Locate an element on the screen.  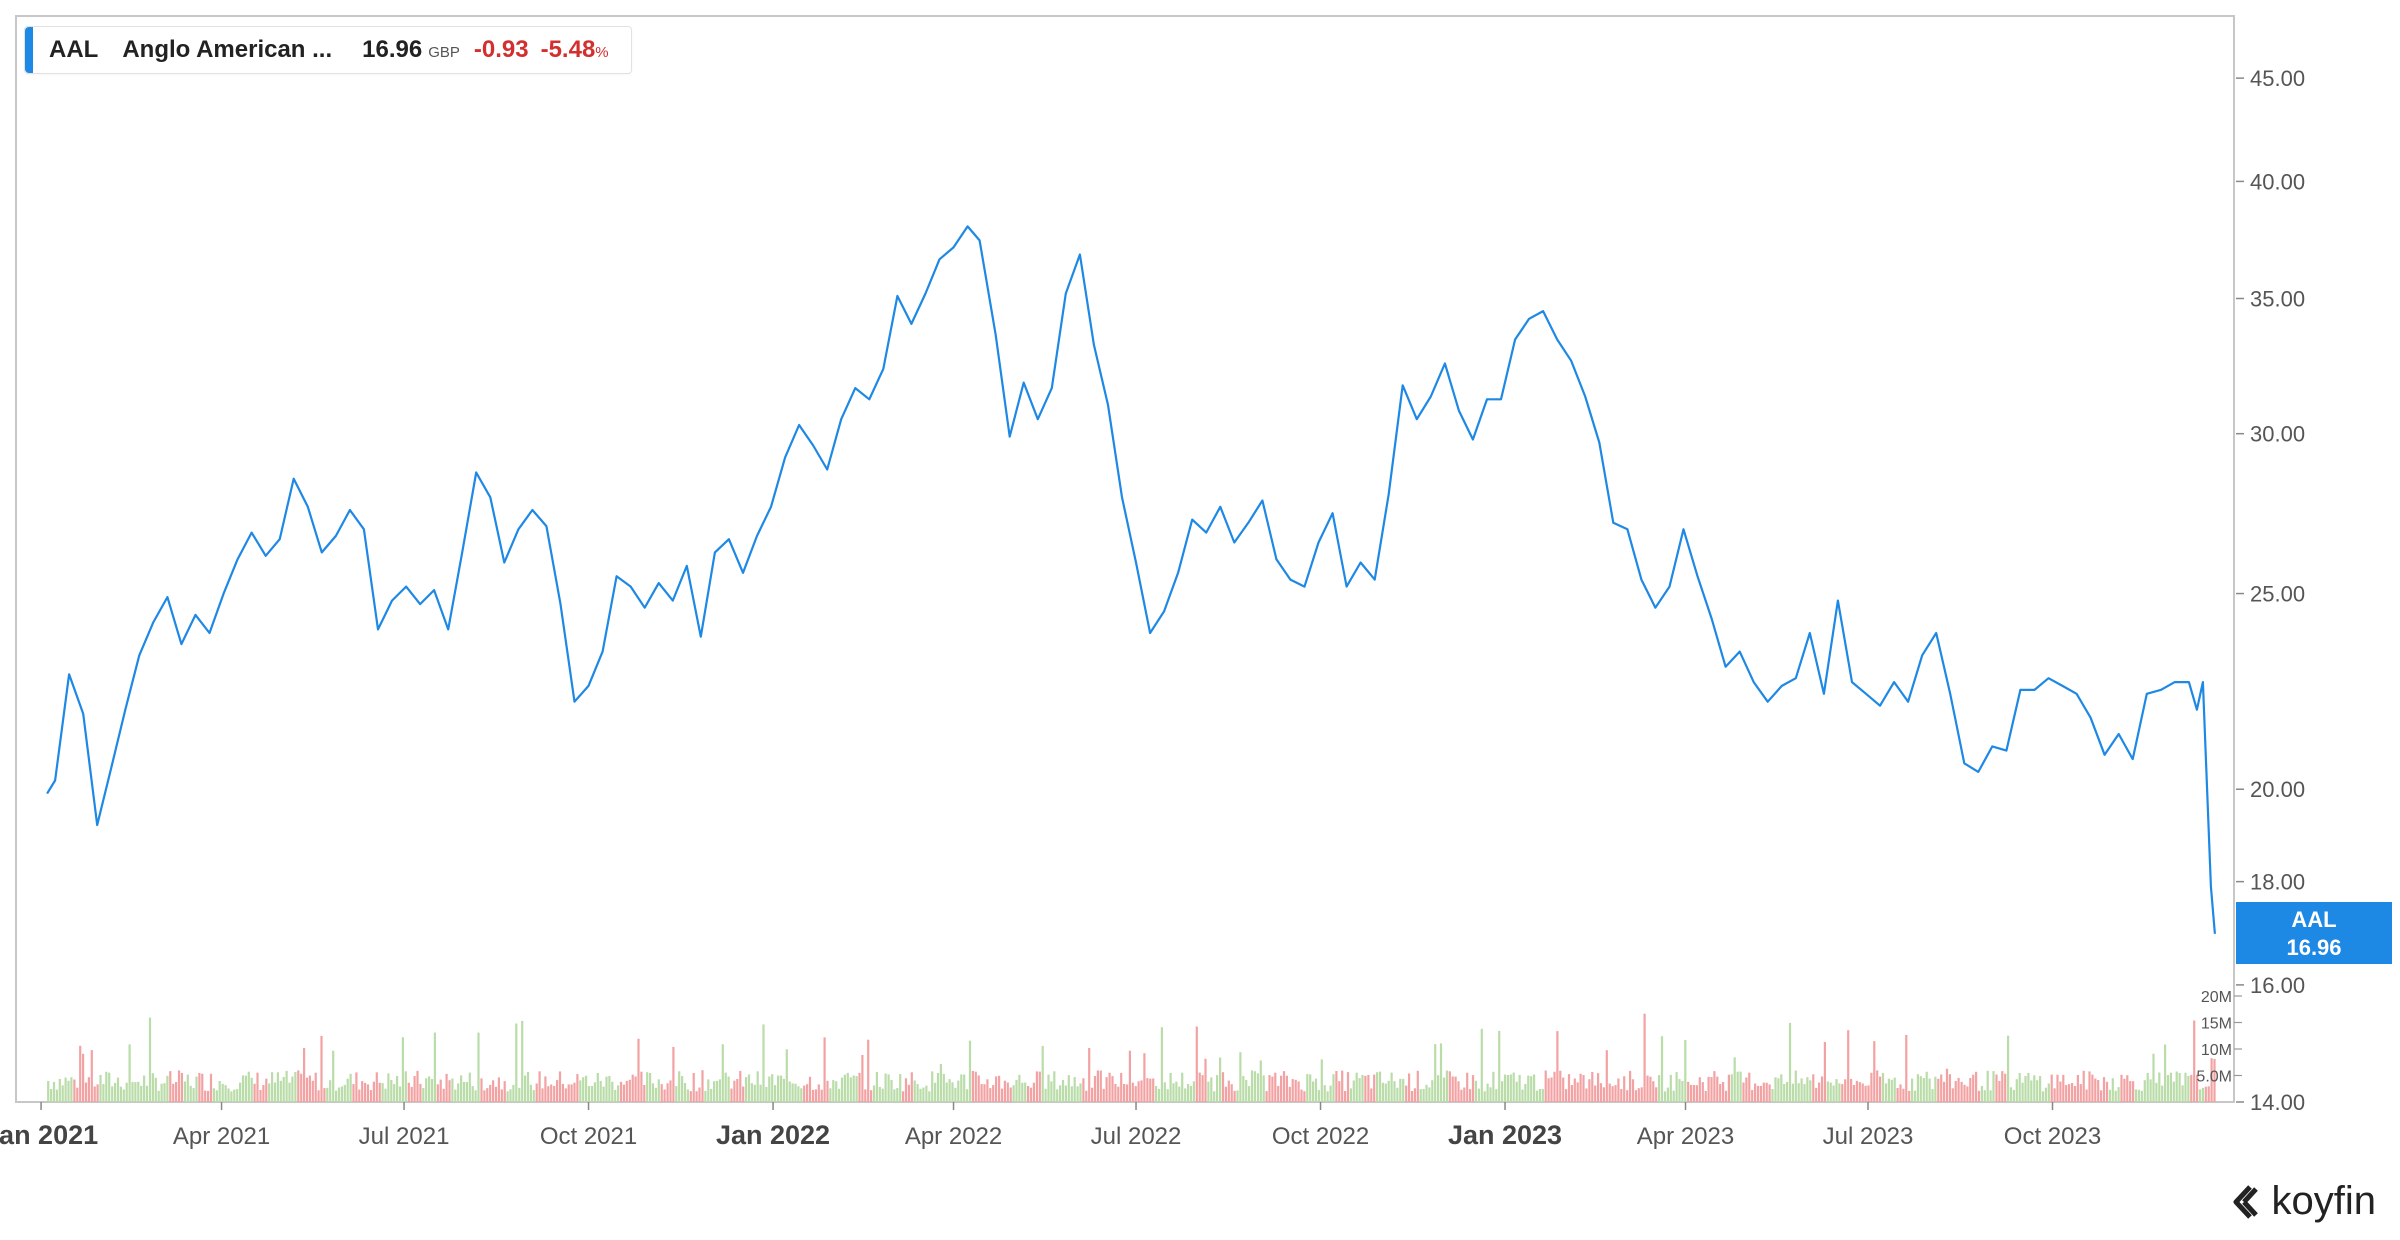
badge-price: 16.96 is located at coordinates (2314, 947).